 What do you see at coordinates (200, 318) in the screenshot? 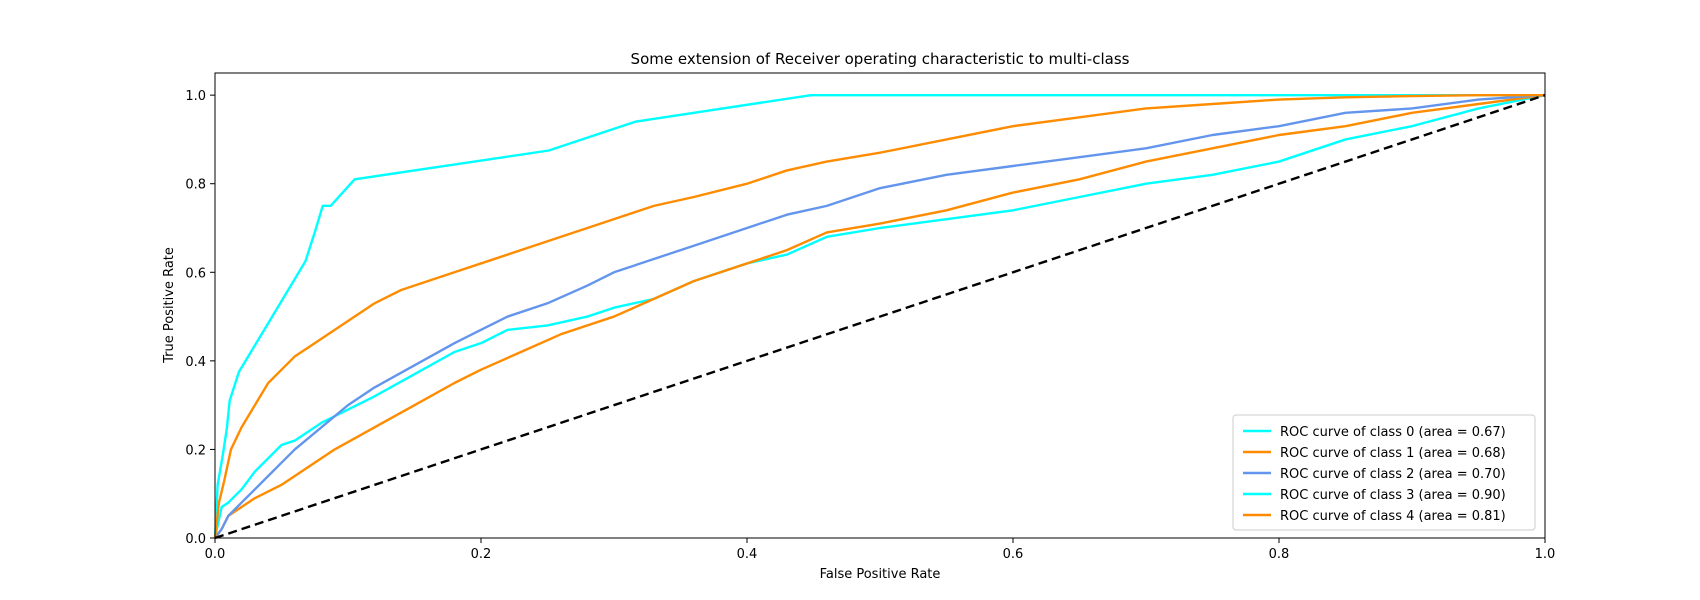
I see `y-axis: 0.0 0.2 0.4 0.6 0.8 1.0` at bounding box center [200, 318].